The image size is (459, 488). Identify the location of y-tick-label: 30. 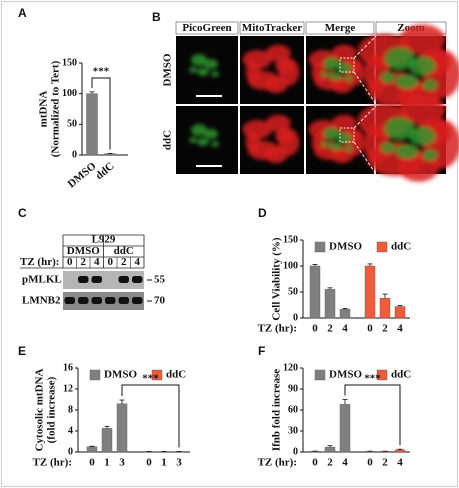
(293, 430).